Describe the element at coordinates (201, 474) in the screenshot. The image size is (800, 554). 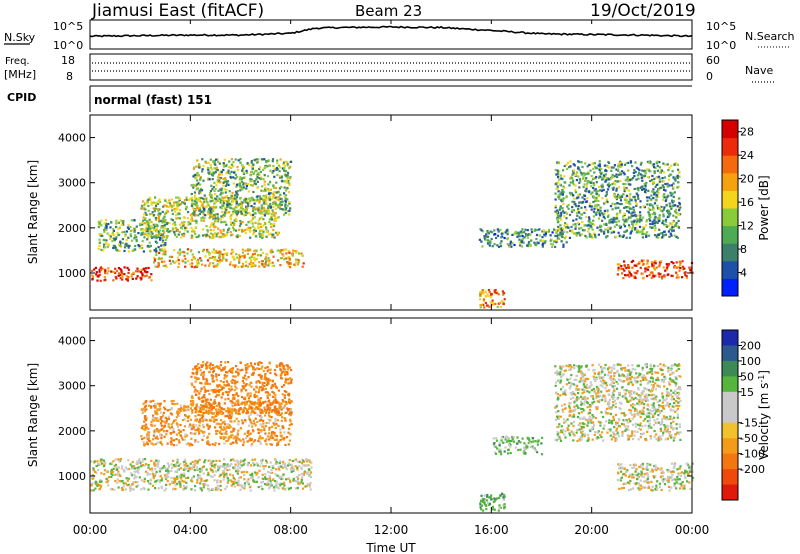
I see `data-region` at that location.